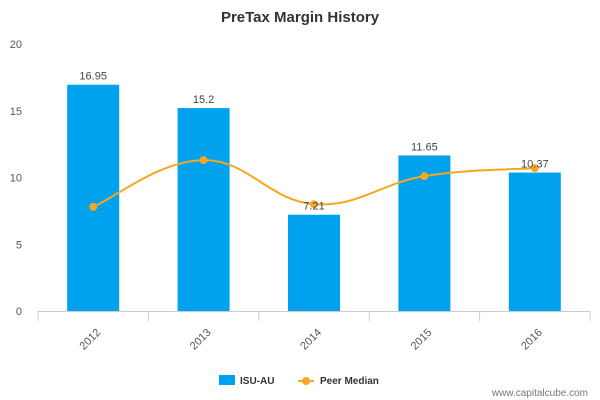 The image size is (600, 400). I want to click on y-tick-label: 0, so click(19, 312).